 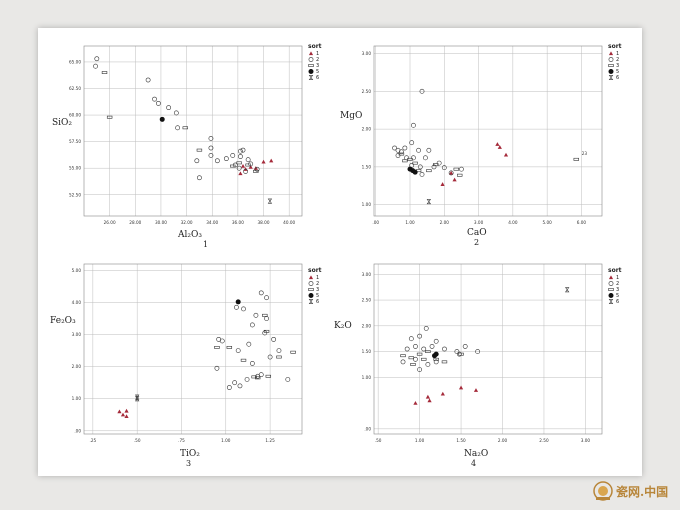 I want to click on panel-4-legend-label-5: 5, so click(x=617, y=296).